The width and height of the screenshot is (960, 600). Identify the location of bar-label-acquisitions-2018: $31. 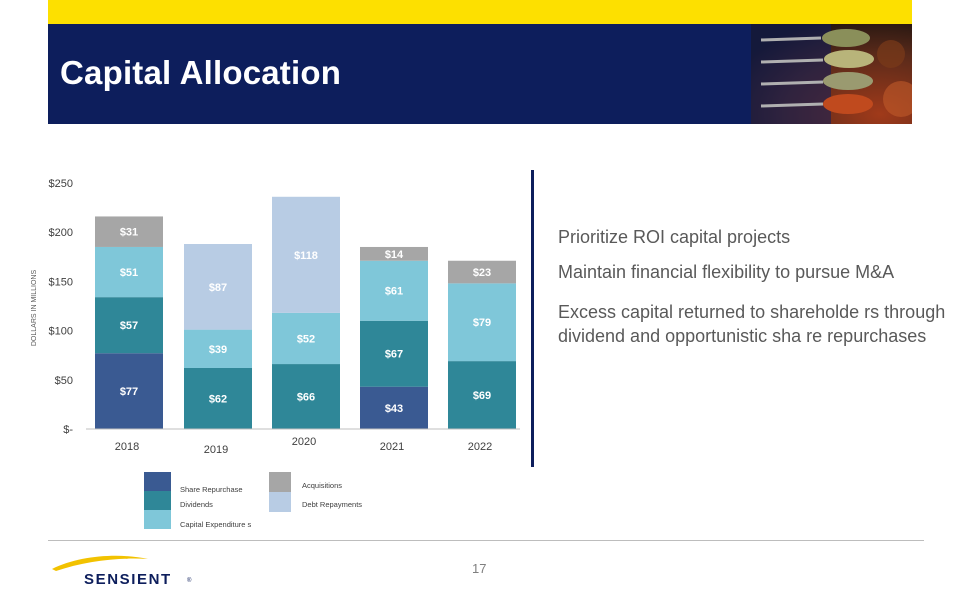
(129, 233).